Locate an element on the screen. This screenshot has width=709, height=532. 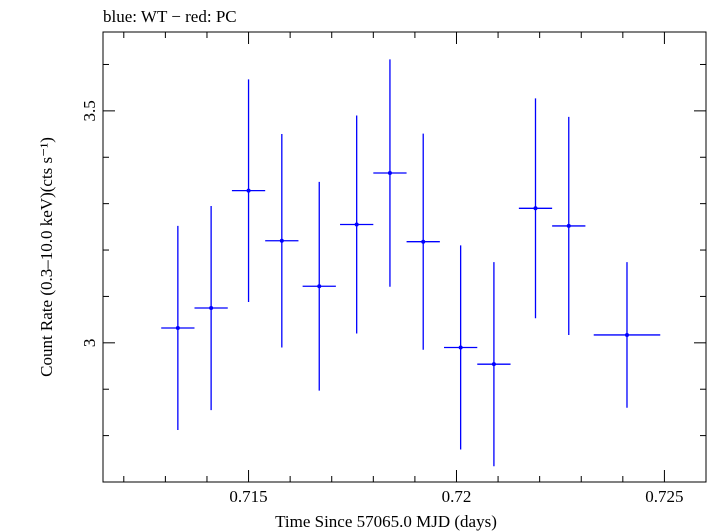
x-tick-label: 0.715 is located at coordinates (248, 496).